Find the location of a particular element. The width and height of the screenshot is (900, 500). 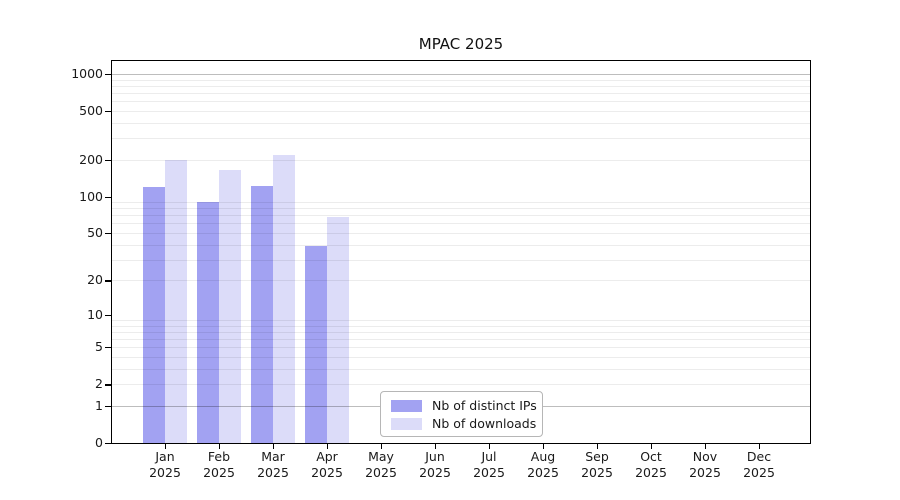

y-tick-label: 100 is located at coordinates (91, 196).